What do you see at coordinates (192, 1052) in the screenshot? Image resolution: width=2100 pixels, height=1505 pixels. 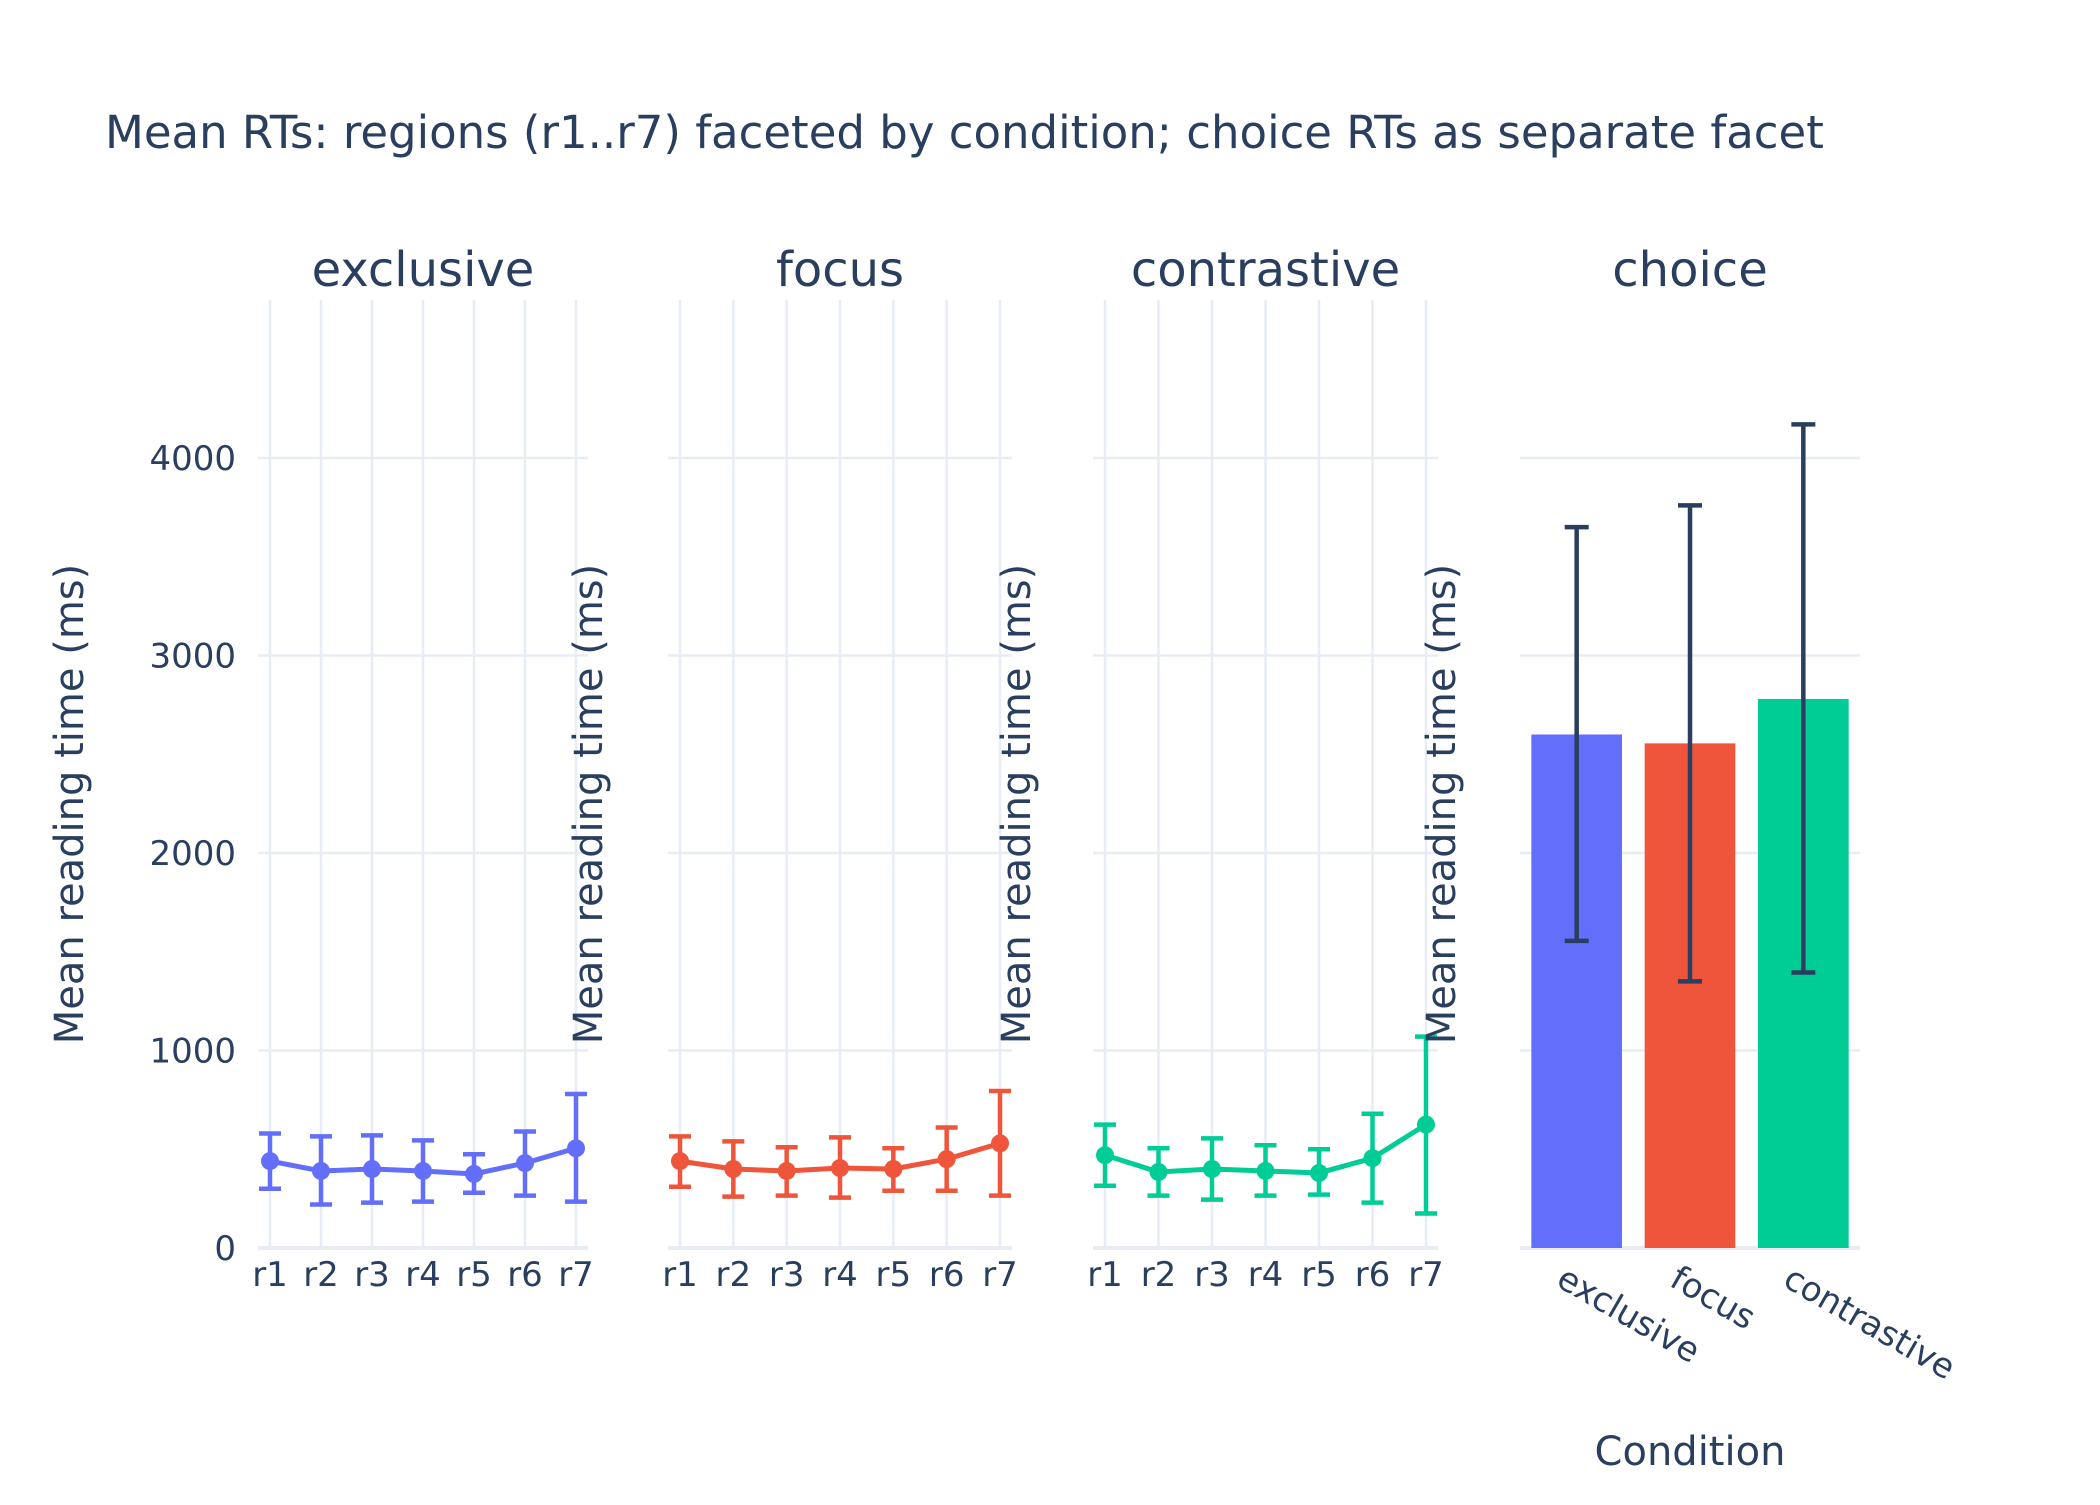 I see `y-tick-label: 1000` at bounding box center [192, 1052].